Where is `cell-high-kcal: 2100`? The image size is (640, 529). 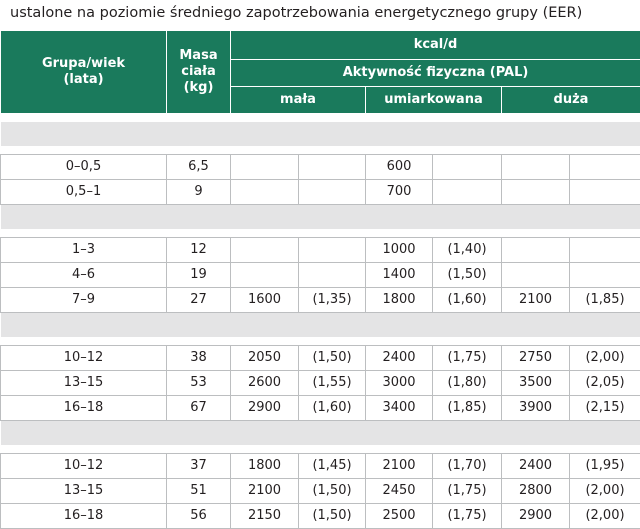 cell-high-kcal: 2100 is located at coordinates (536, 300).